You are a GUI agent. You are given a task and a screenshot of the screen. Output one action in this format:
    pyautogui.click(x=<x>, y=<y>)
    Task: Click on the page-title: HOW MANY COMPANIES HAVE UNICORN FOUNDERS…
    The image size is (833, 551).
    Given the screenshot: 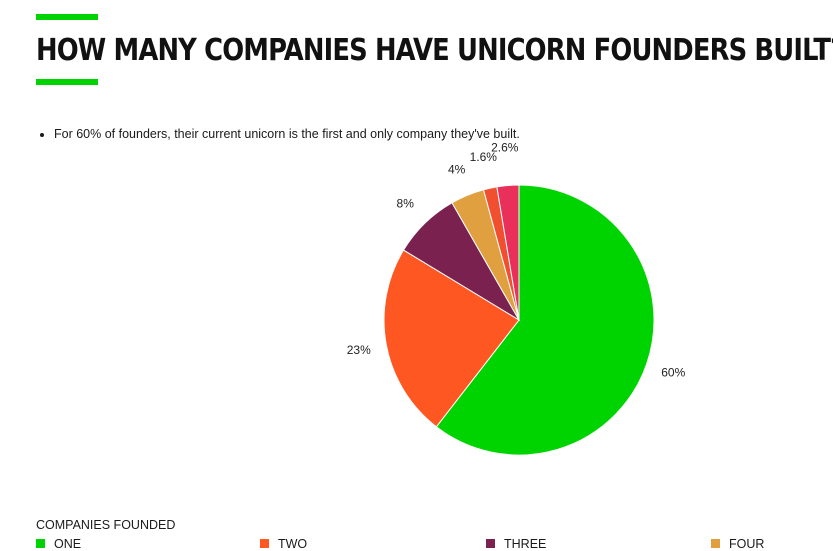 What is the action you would take?
    pyautogui.click(x=434, y=50)
    